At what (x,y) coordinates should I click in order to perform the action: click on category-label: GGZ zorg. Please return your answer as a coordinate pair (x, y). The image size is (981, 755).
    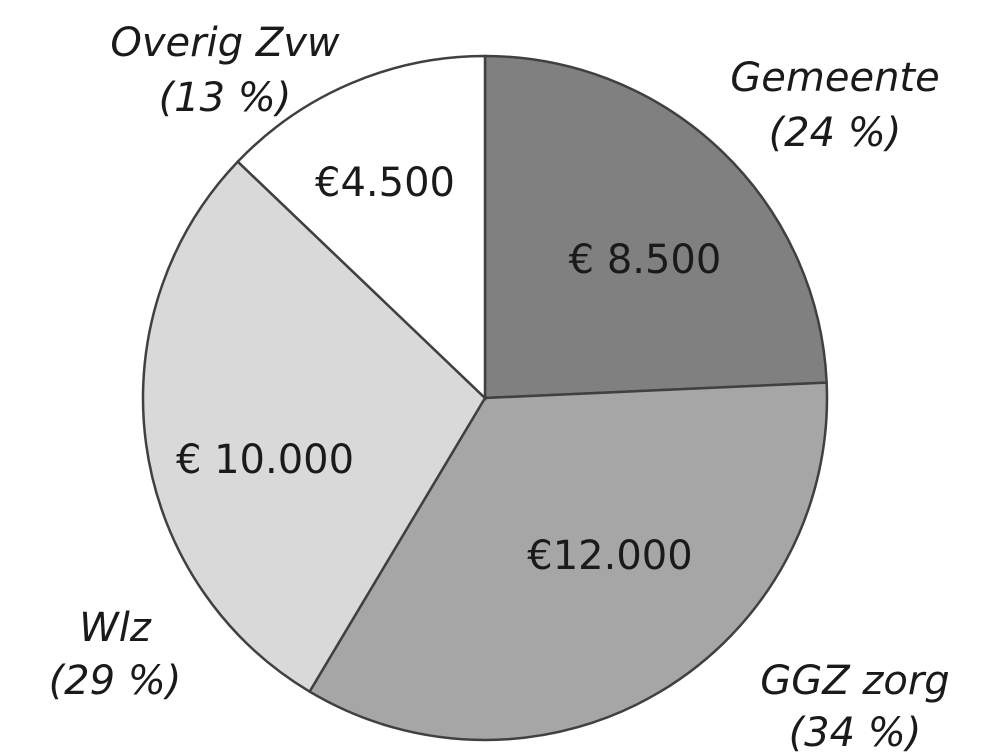
    Looking at the image, I should click on (854, 681).